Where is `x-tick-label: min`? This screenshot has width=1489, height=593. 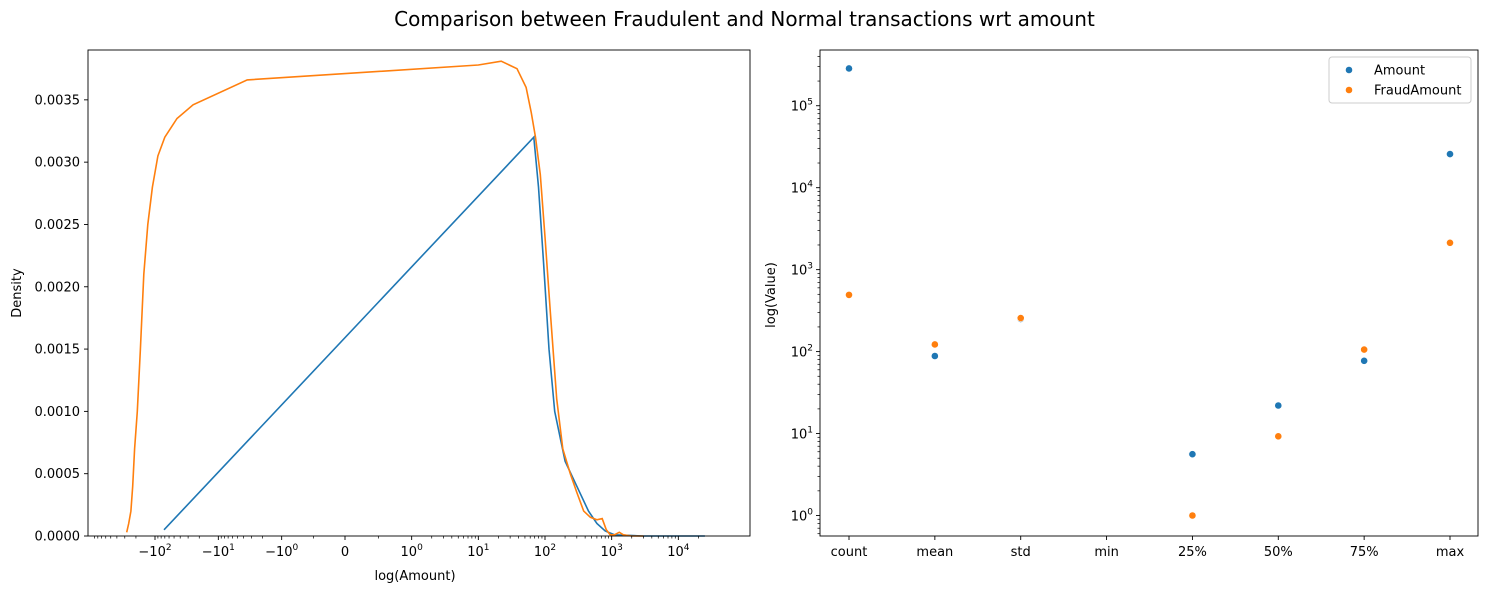
x-tick-label: min is located at coordinates (1106, 552).